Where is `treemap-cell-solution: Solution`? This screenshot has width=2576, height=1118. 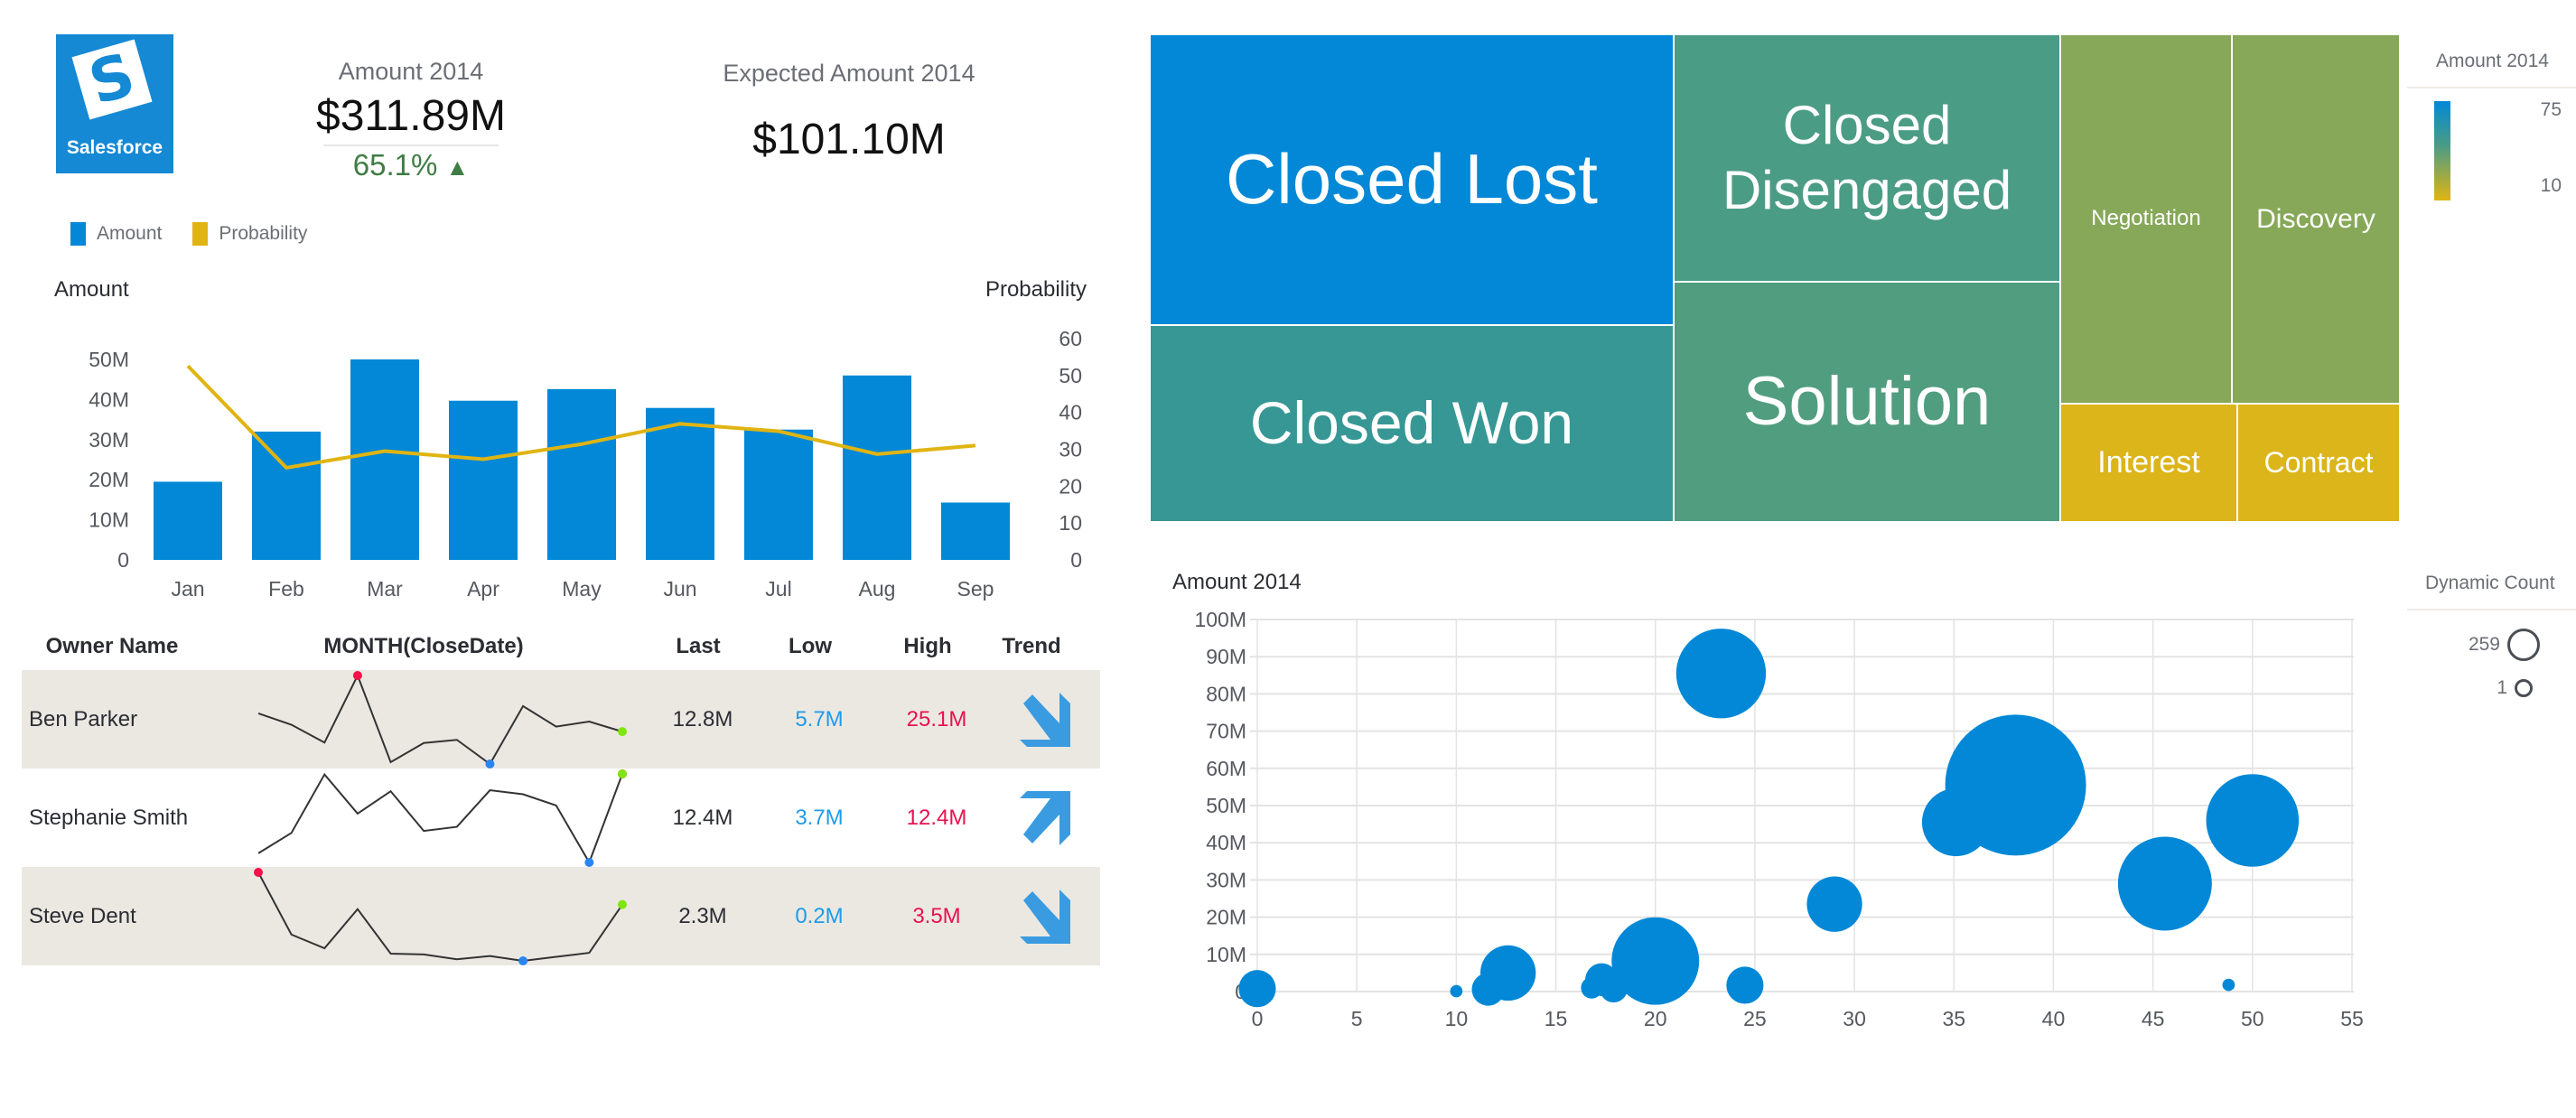 treemap-cell-solution: Solution is located at coordinates (1867, 402).